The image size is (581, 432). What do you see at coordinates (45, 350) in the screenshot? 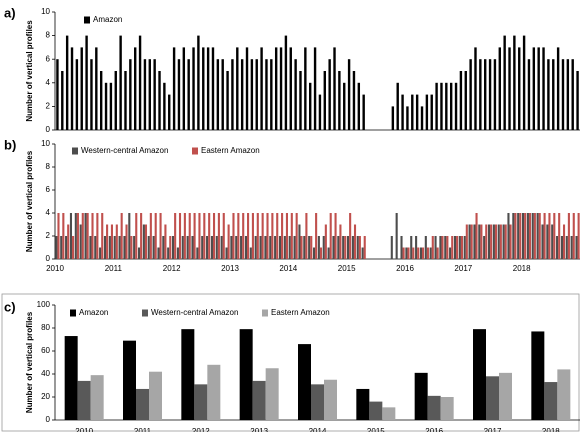
I see `y-tick-label: 60` at bounding box center [45, 350].